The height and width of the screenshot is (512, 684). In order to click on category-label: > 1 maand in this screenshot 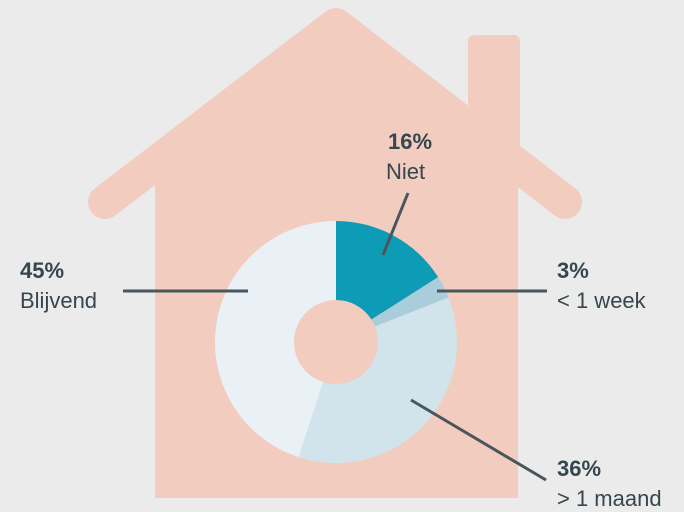, I will do `click(609, 498)`.